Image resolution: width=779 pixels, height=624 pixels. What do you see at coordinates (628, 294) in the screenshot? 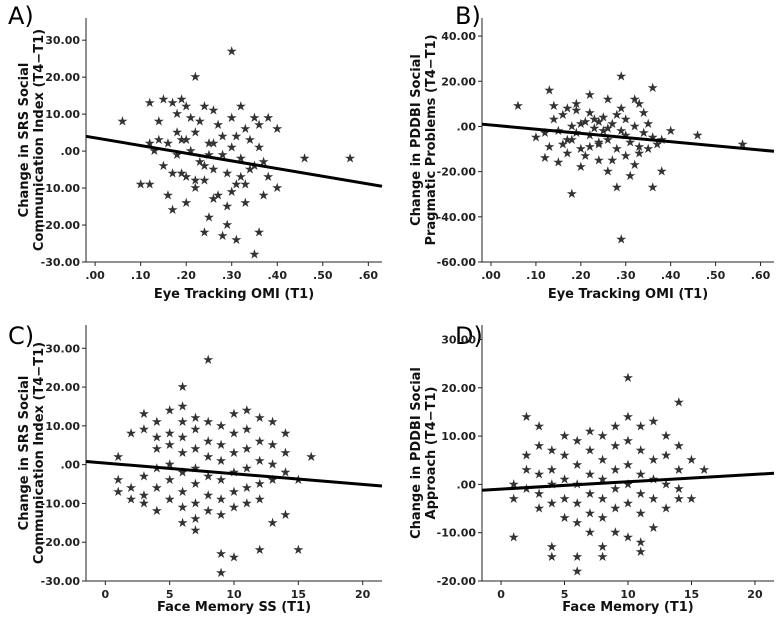
I see `x-axis-title: Eye Tracking OMI (T1)` at bounding box center [628, 294].